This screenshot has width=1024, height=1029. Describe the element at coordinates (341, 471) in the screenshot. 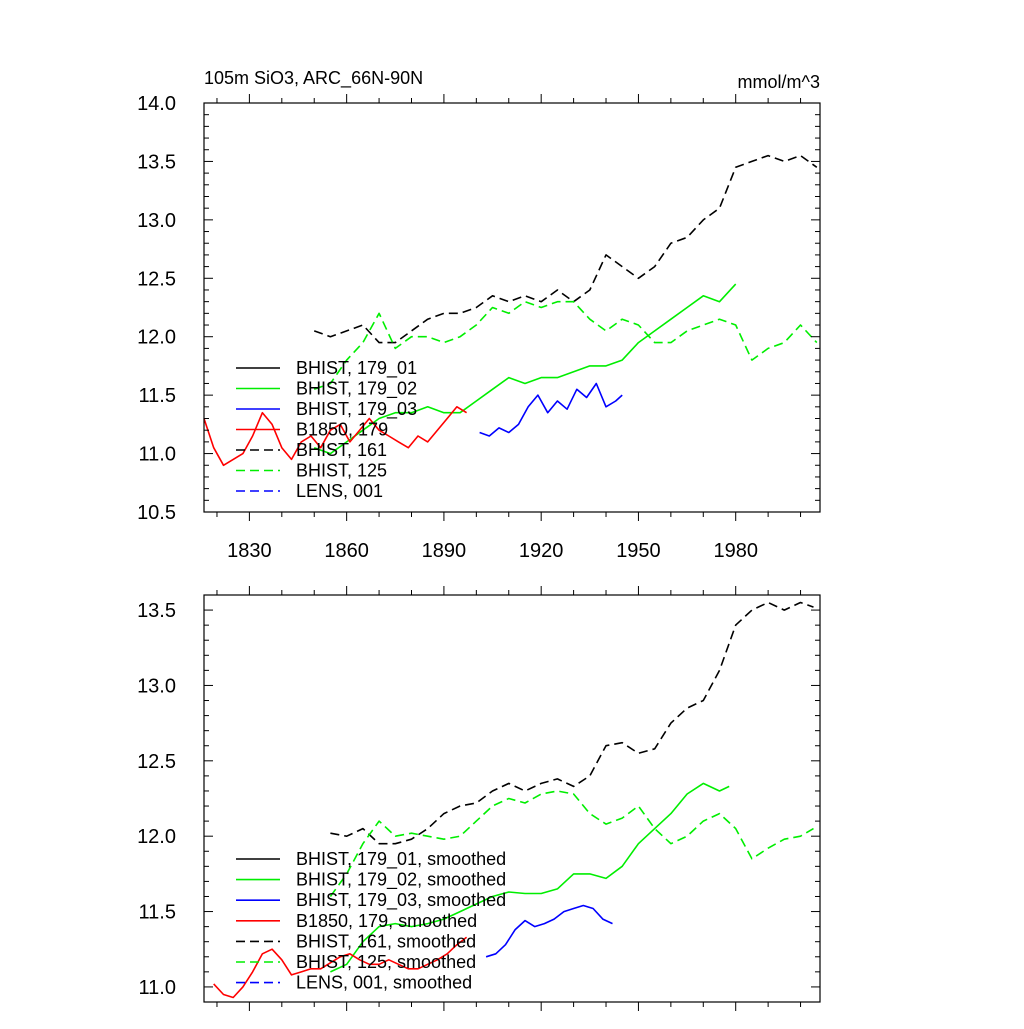

I see `legend-label: BHIST, 125` at that location.